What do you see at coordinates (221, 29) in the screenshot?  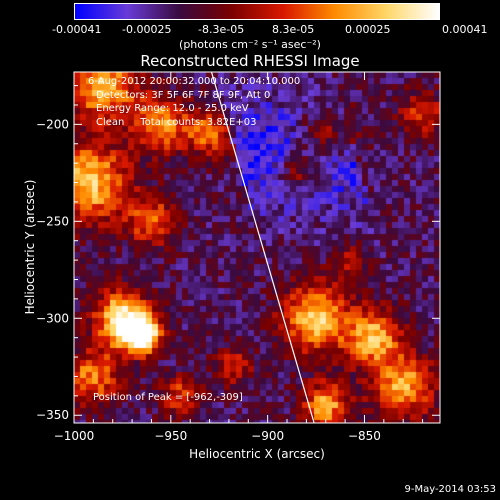 I see `colorbar-tick-label: -8.3e-05` at bounding box center [221, 29].